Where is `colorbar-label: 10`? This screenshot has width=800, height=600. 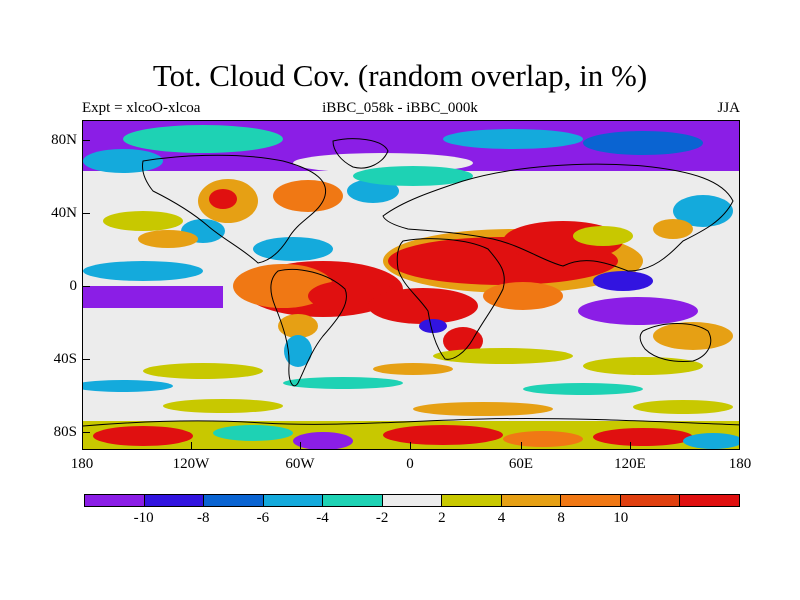
colorbar-label: 10 is located at coordinates (621, 518).